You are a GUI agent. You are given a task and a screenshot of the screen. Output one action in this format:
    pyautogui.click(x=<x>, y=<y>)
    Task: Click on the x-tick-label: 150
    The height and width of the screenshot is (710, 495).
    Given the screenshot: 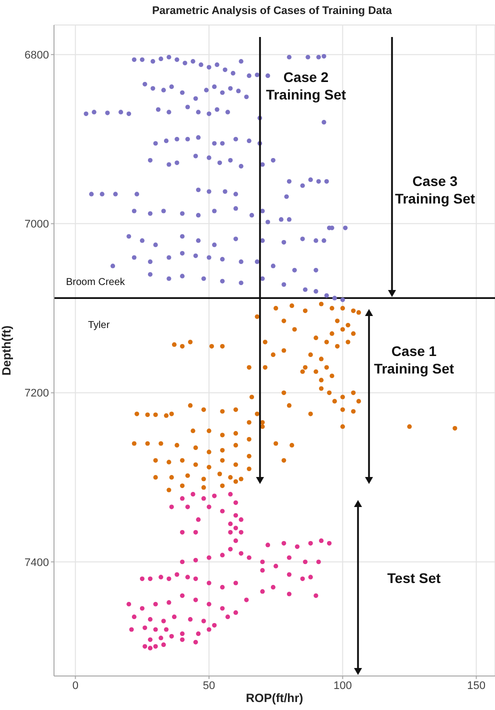 What is the action you would take?
    pyautogui.click(x=476, y=686)
    